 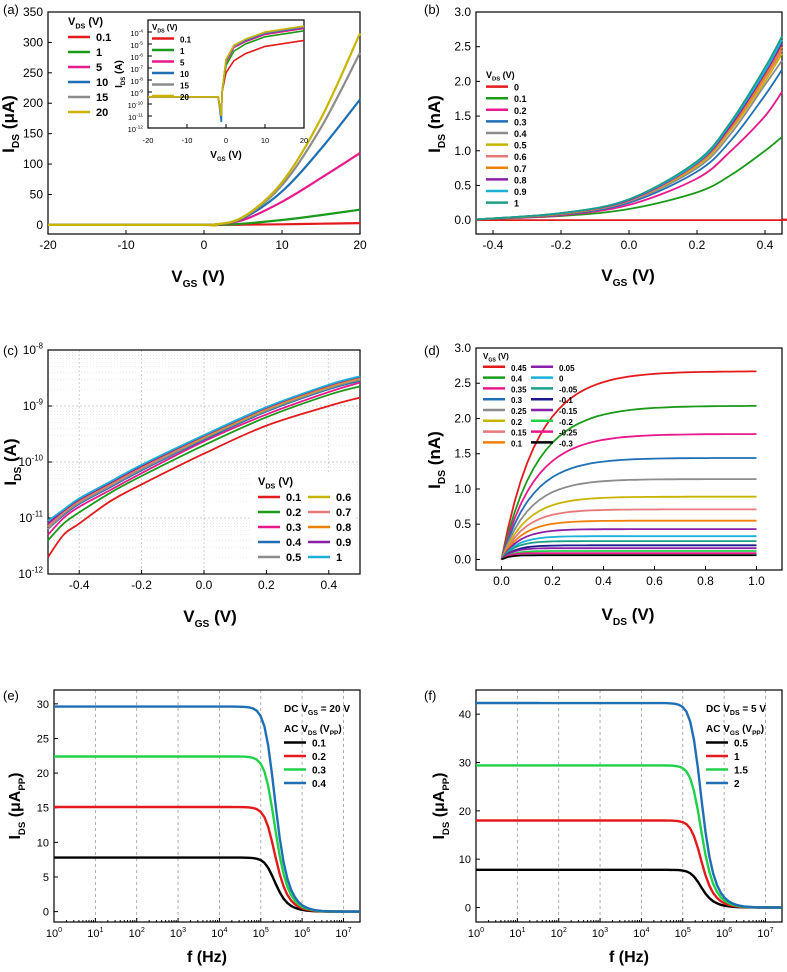 I want to click on y-tick-label: 10-9, so click(x=136, y=93).